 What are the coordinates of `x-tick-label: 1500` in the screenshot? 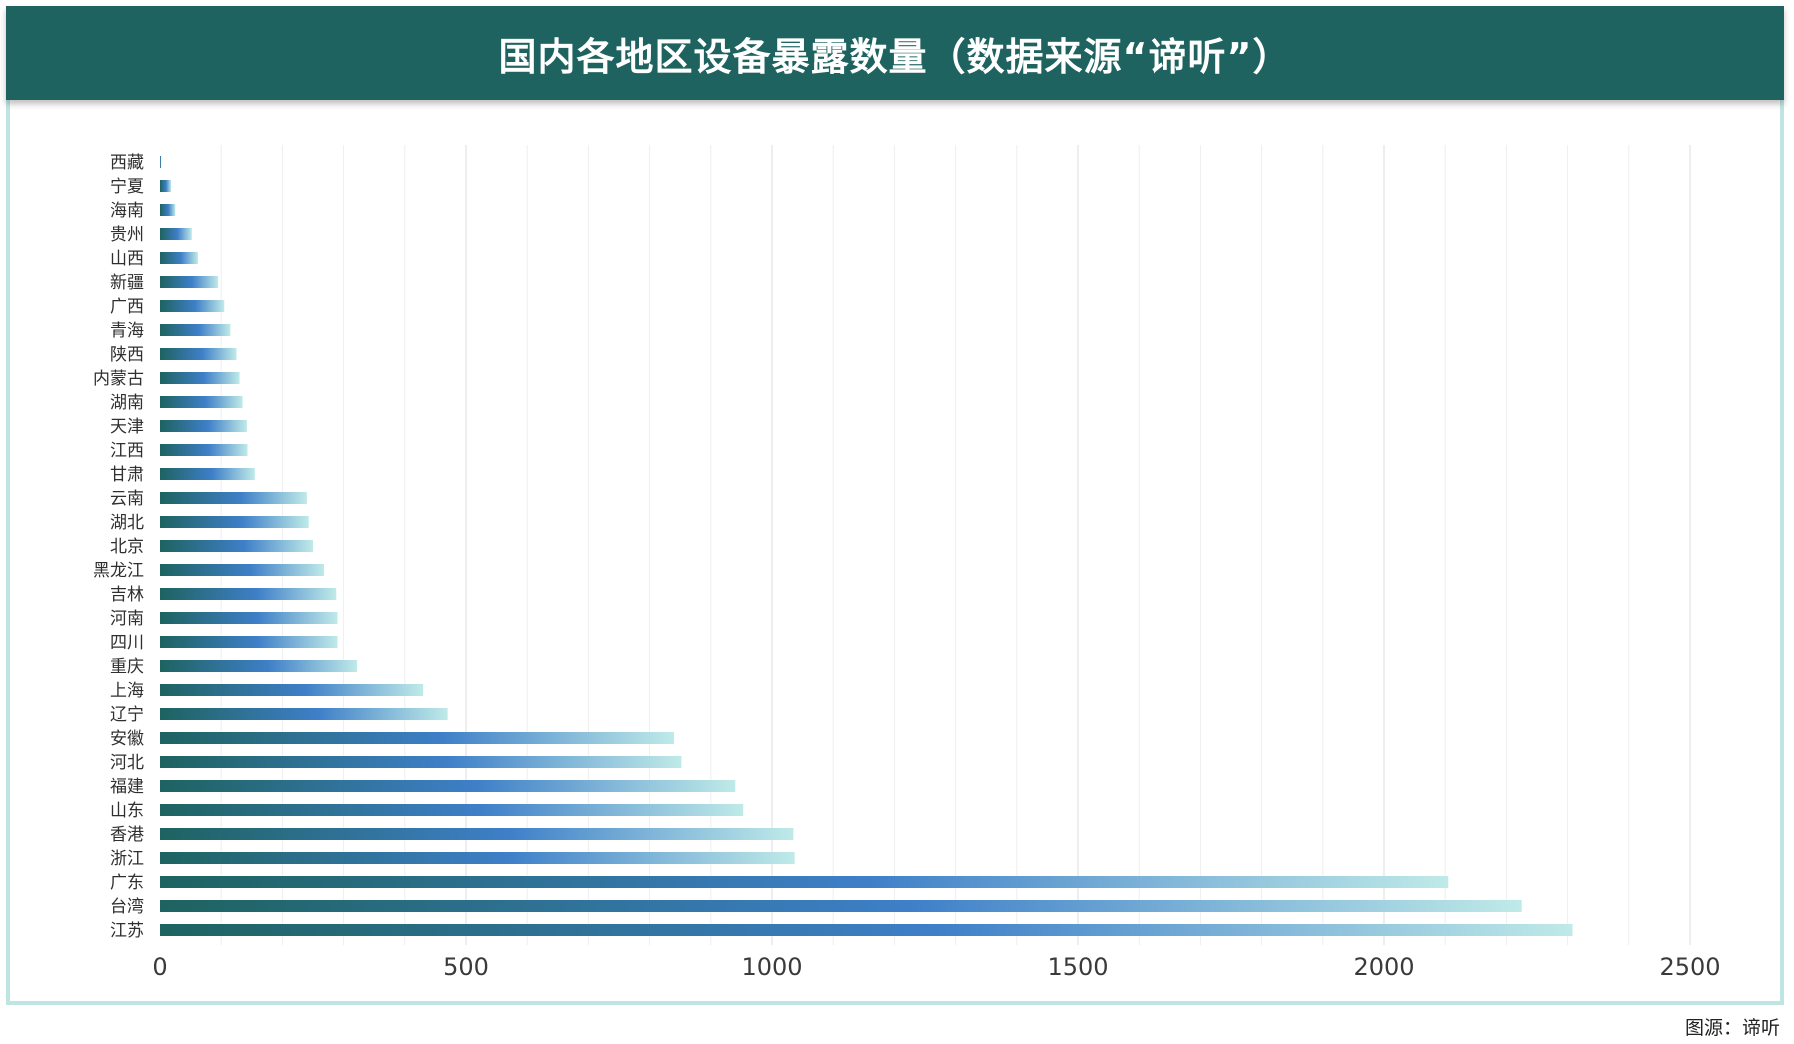 It's located at (1077, 967).